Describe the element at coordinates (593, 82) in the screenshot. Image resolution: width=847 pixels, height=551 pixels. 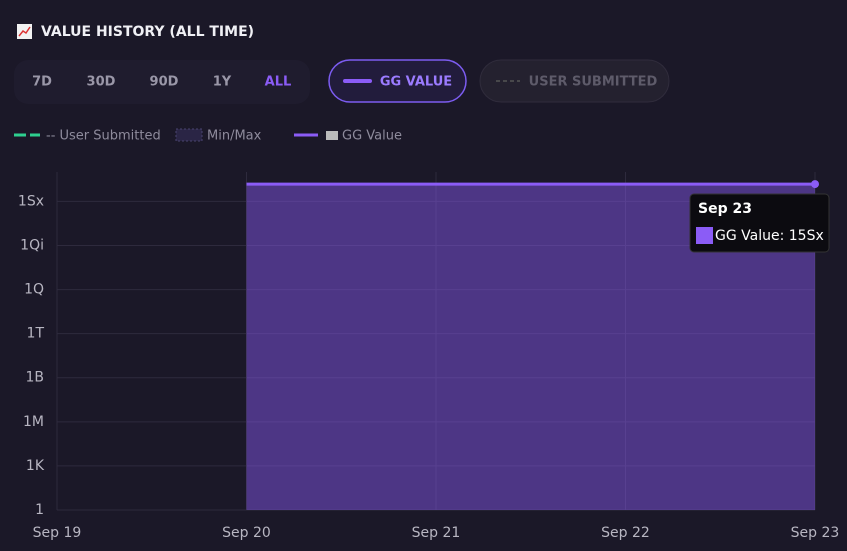
I see `toggle-label: USER SUBMITTED` at that location.